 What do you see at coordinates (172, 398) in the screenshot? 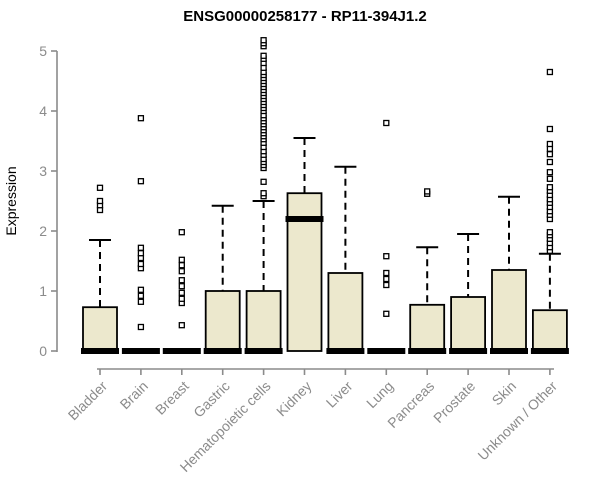
I see `x-tick-label: Breast` at bounding box center [172, 398].